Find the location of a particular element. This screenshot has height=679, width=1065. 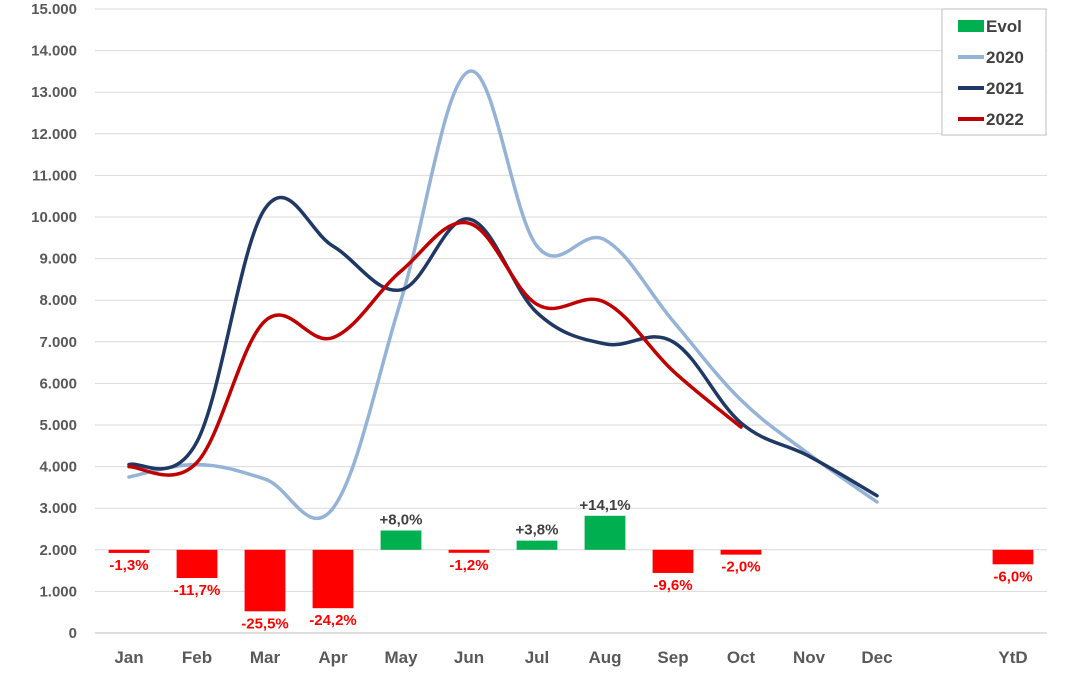

evol-data-label: -25,5% is located at coordinates (265, 623).